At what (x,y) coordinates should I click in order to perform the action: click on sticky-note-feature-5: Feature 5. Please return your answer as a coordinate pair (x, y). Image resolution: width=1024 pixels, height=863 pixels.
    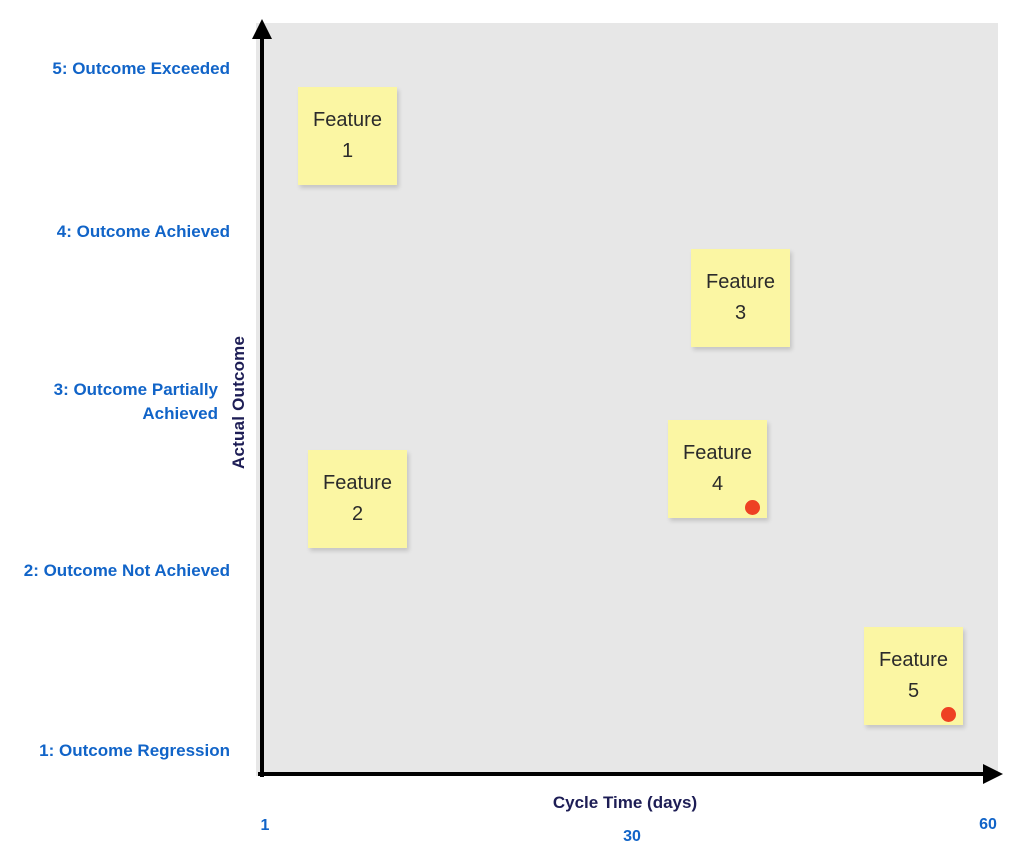
    Looking at the image, I should click on (913, 676).